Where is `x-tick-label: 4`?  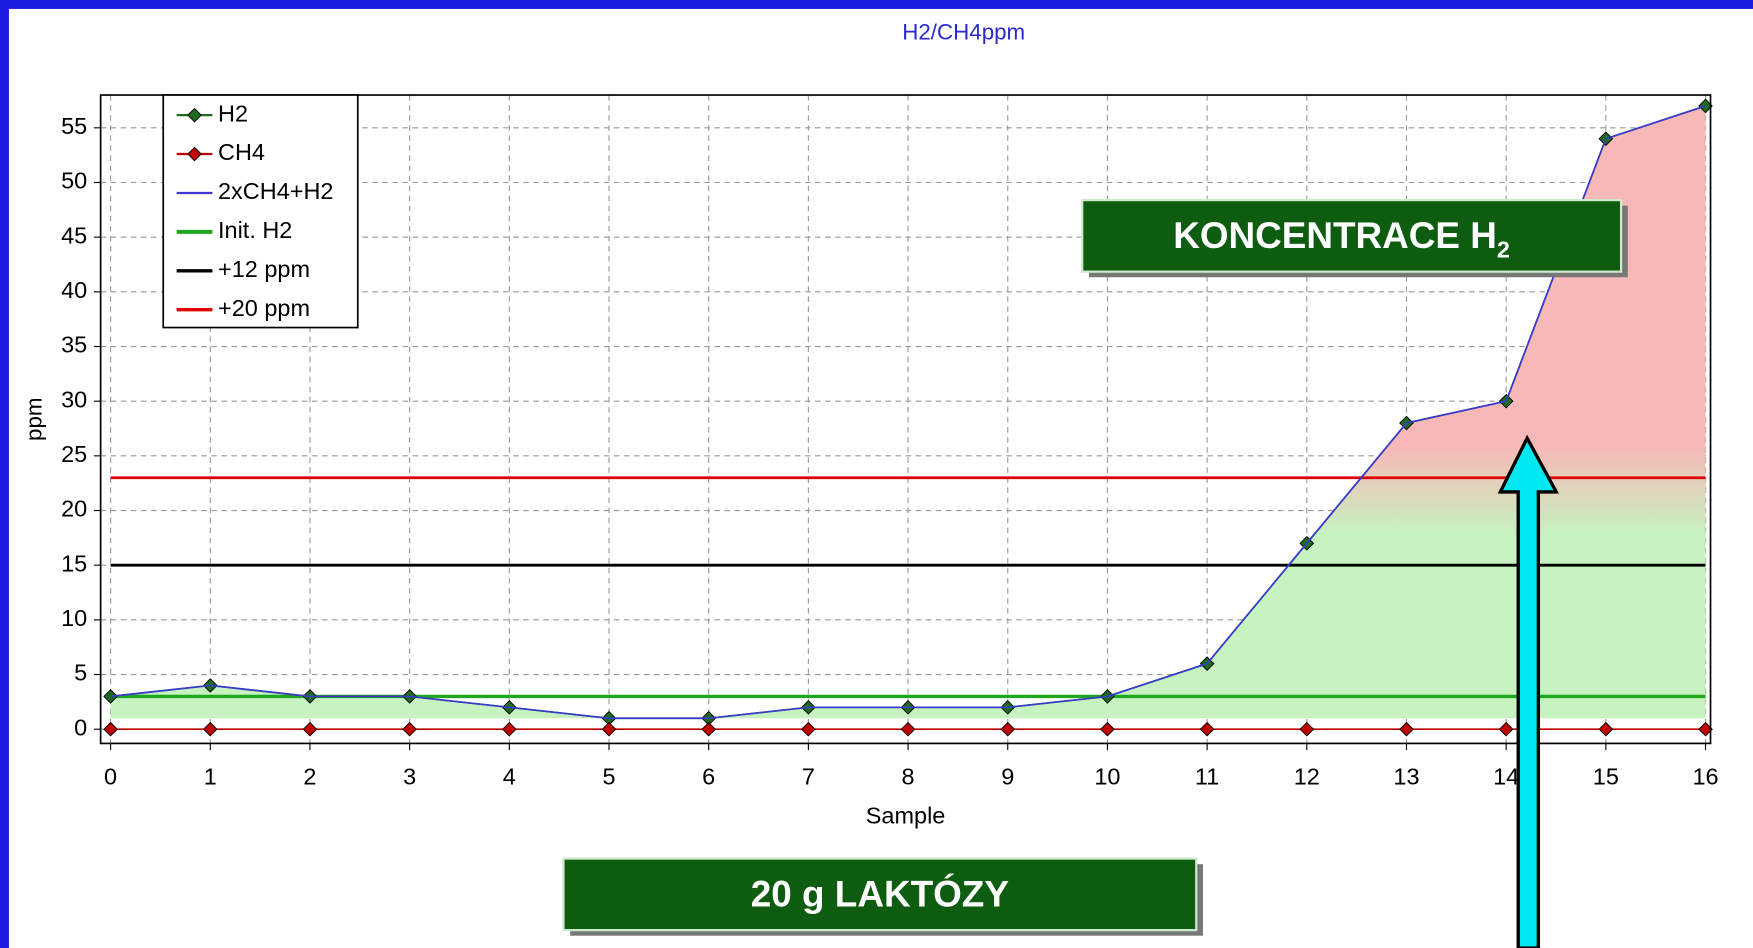 x-tick-label: 4 is located at coordinates (509, 776).